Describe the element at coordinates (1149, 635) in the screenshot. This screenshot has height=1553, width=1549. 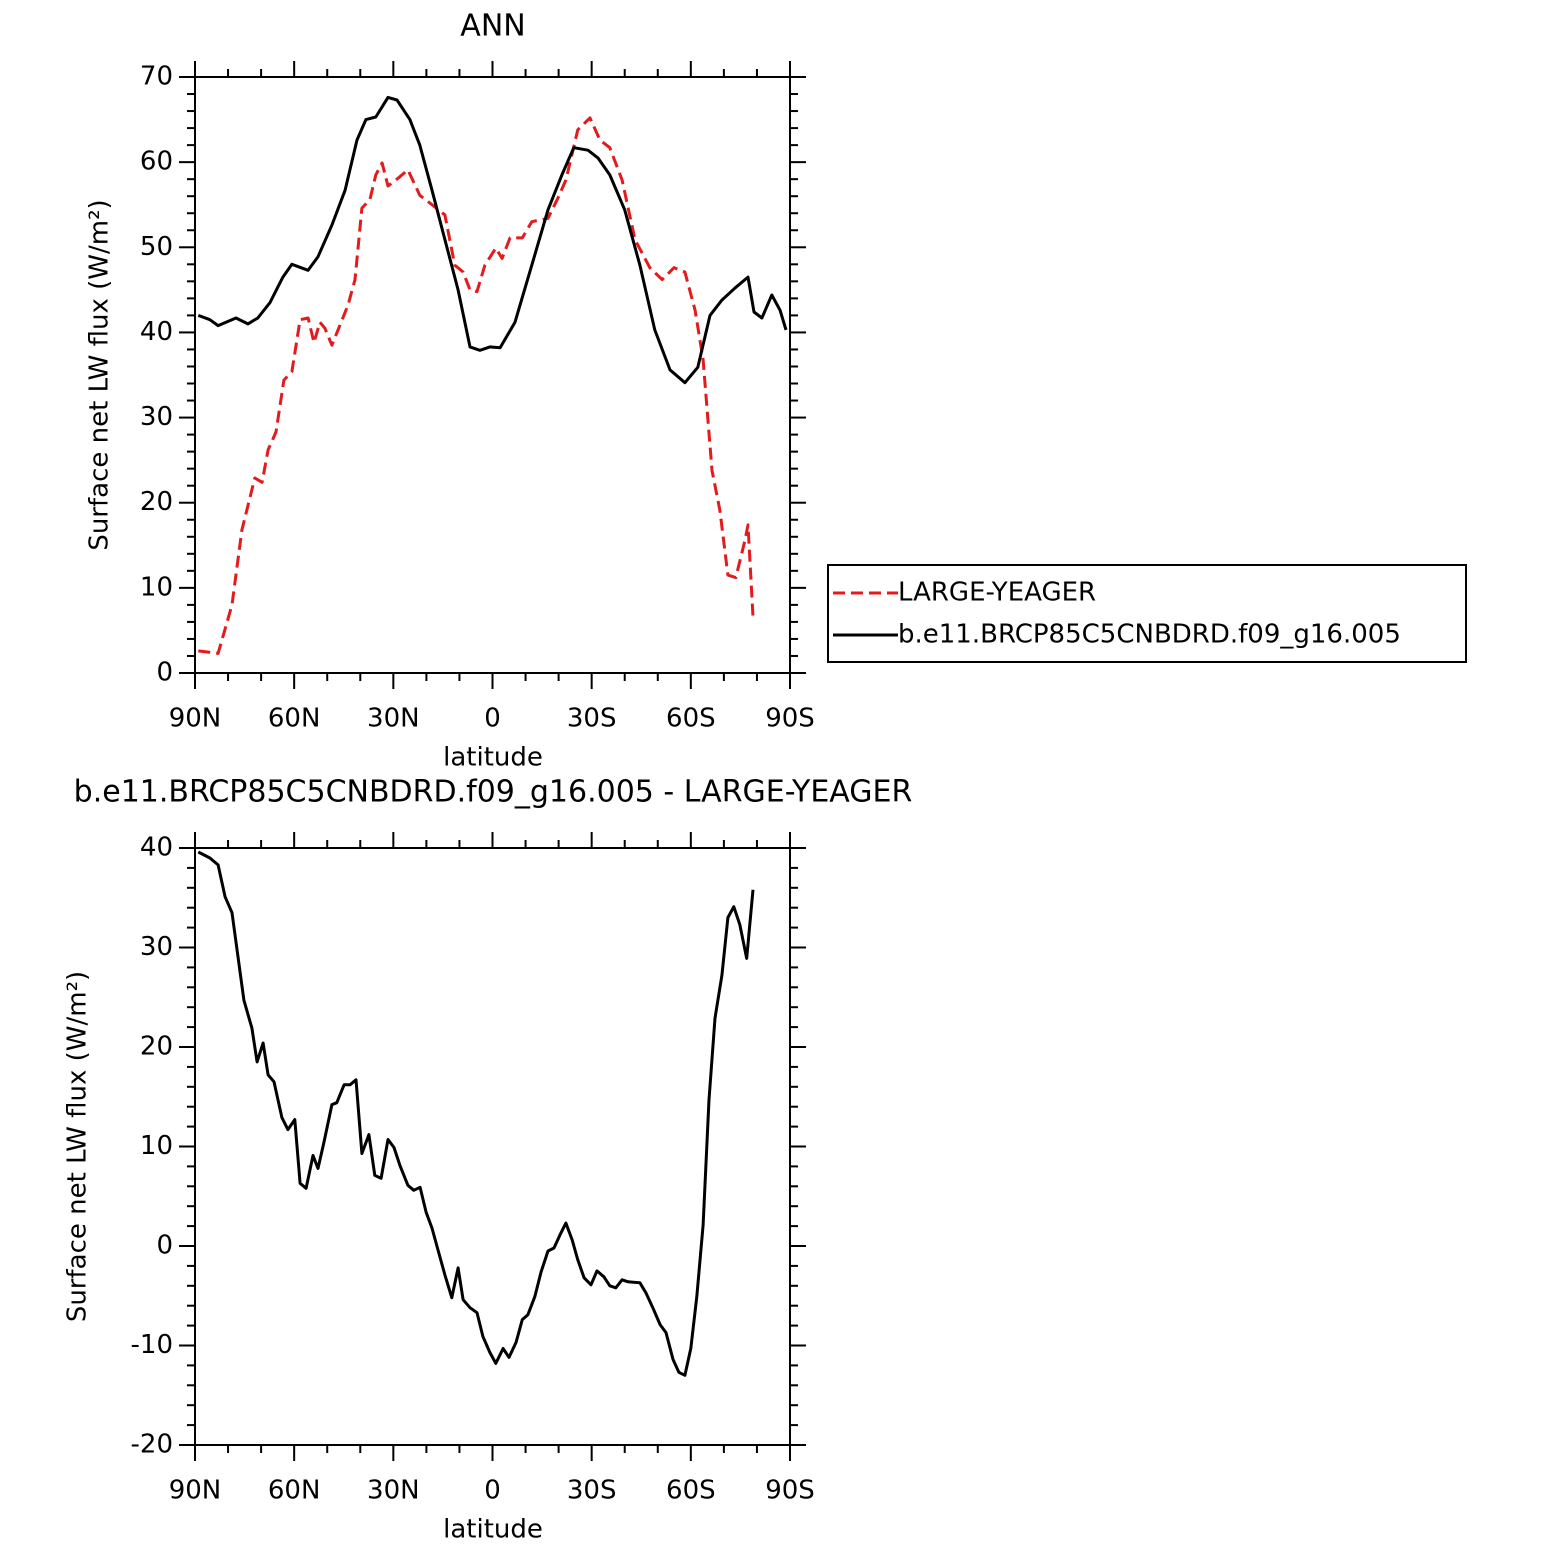
I see `legend-label: b.e11.BRCP85C5CNBDRD.f09_g16.005` at that location.